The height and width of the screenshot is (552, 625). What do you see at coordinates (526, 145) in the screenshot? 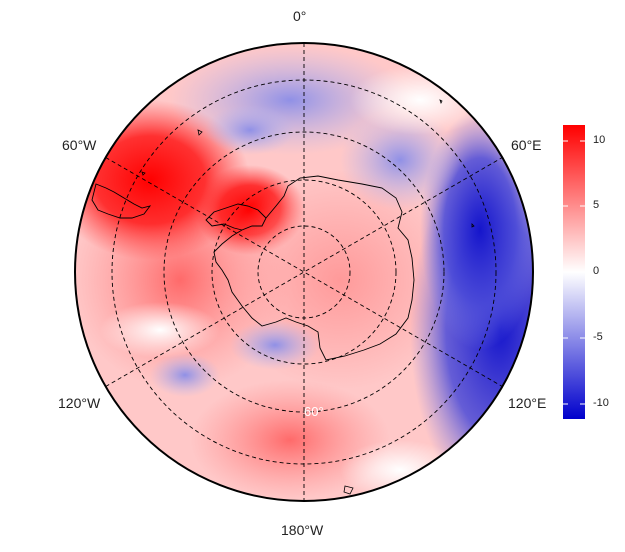
I see `lon-label-60e: 60°E` at bounding box center [526, 145].